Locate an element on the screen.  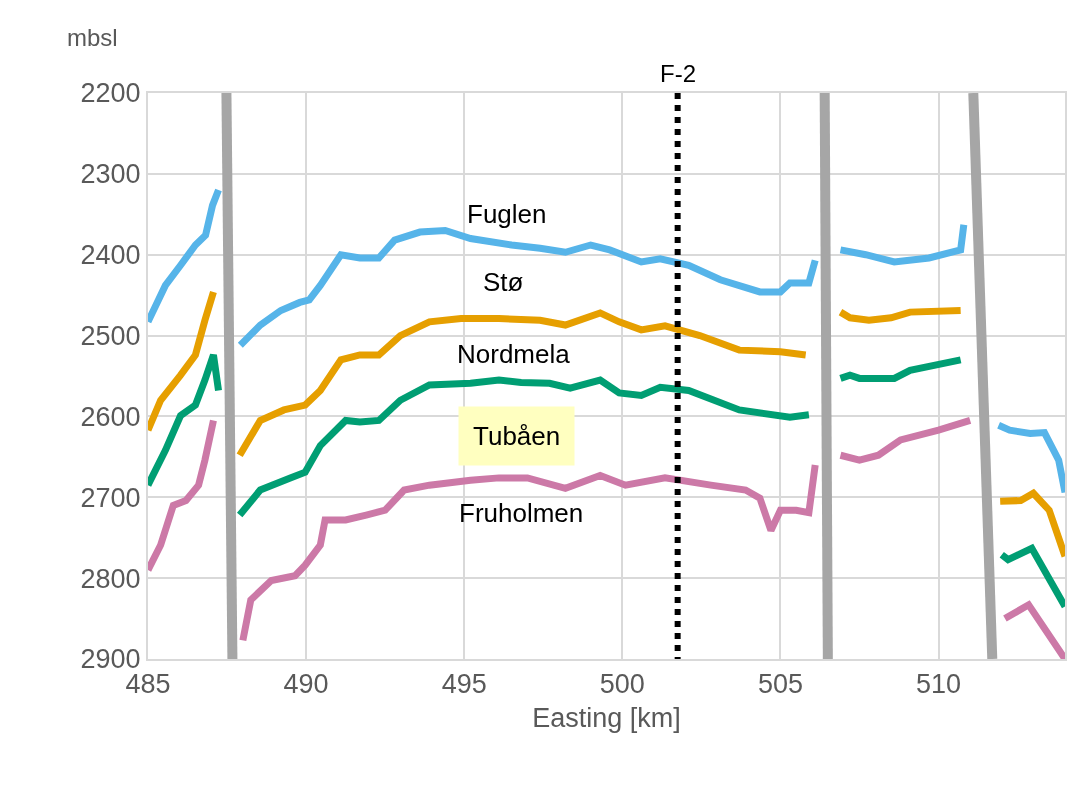
x-tick-label: 490 is located at coordinates (306, 684).